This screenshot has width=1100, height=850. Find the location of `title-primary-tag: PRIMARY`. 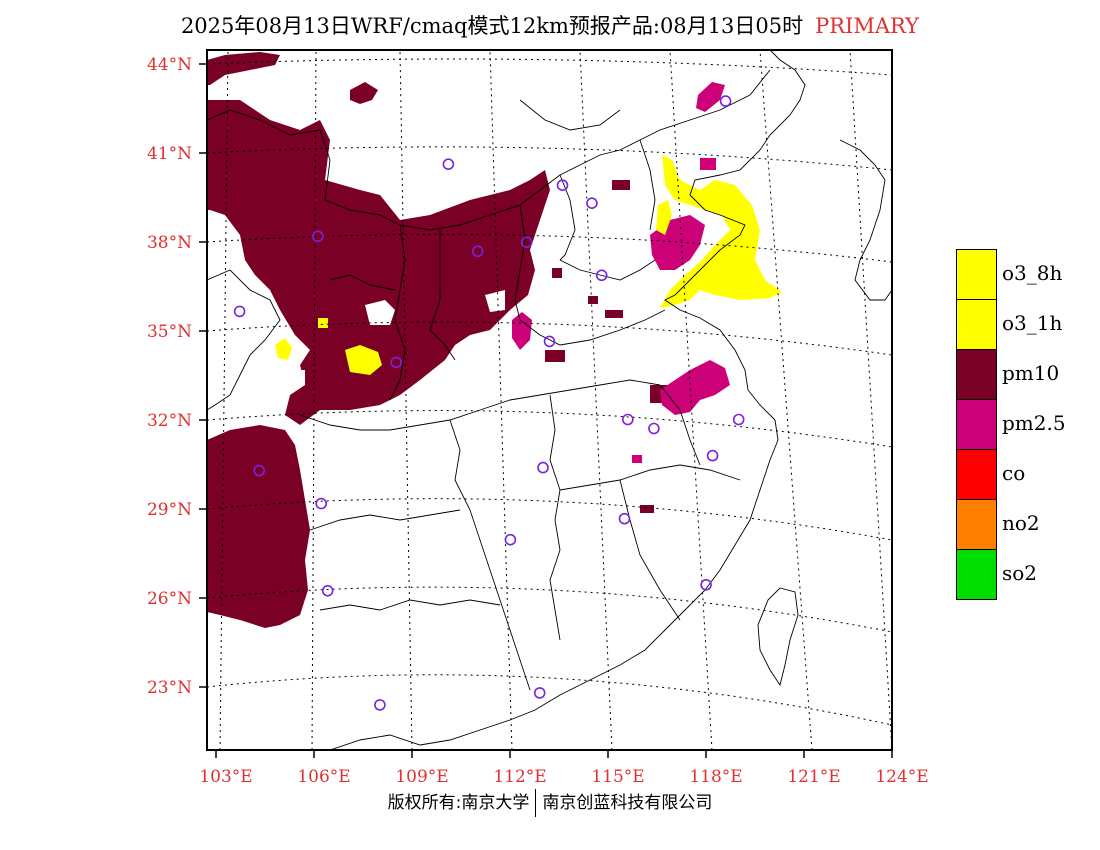

title-primary-tag: PRIMARY is located at coordinates (867, 26).